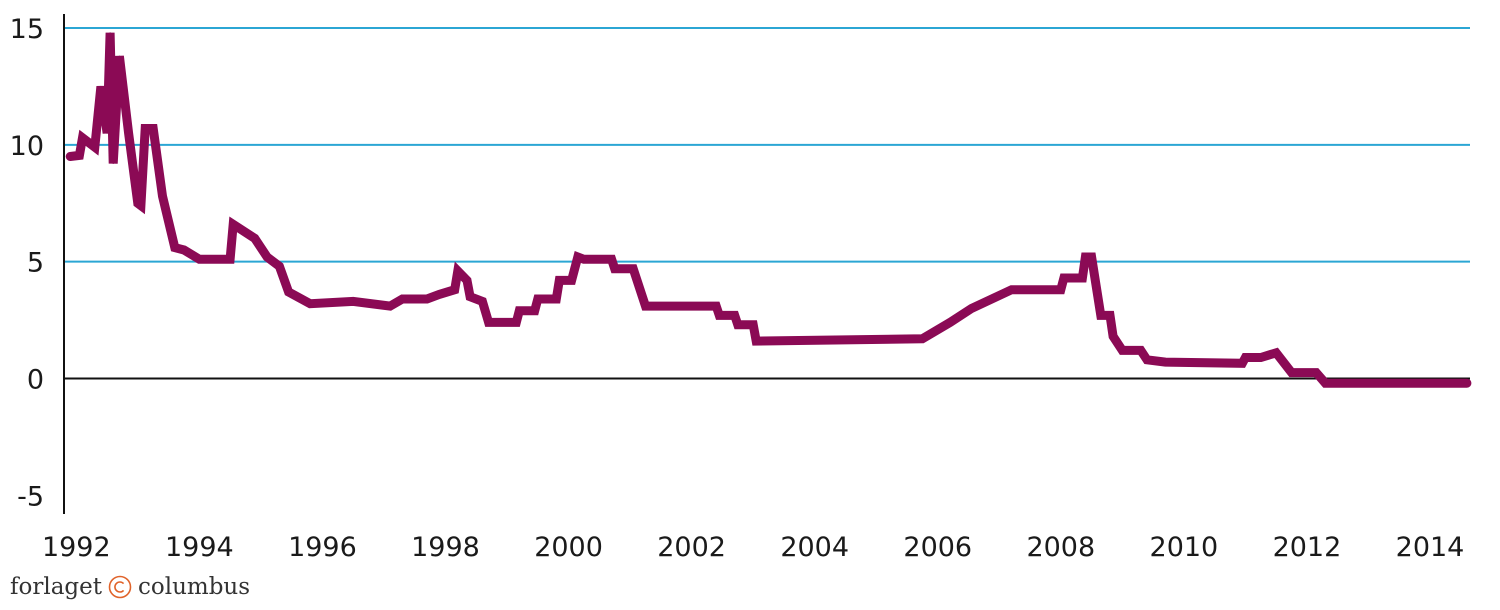  What do you see at coordinates (199, 547) in the screenshot?
I see `x-tick-label: 1994` at bounding box center [199, 547].